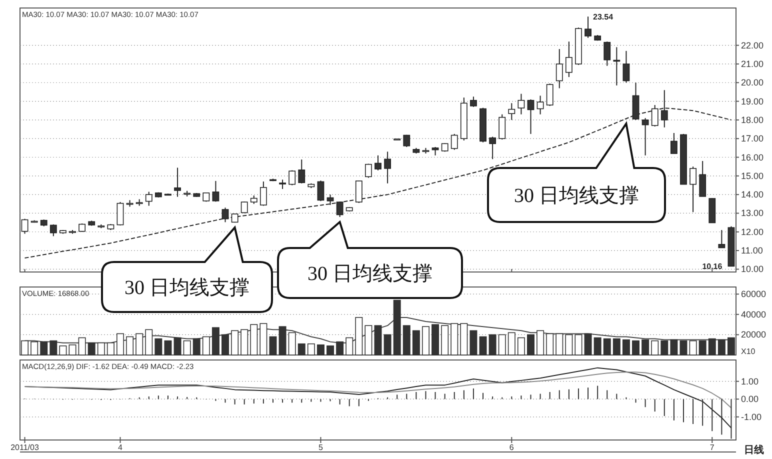 This screenshot has width=772, height=459. Describe the element at coordinates (25, 447) in the screenshot. I see `x-tick-label: 2011/03` at that location.